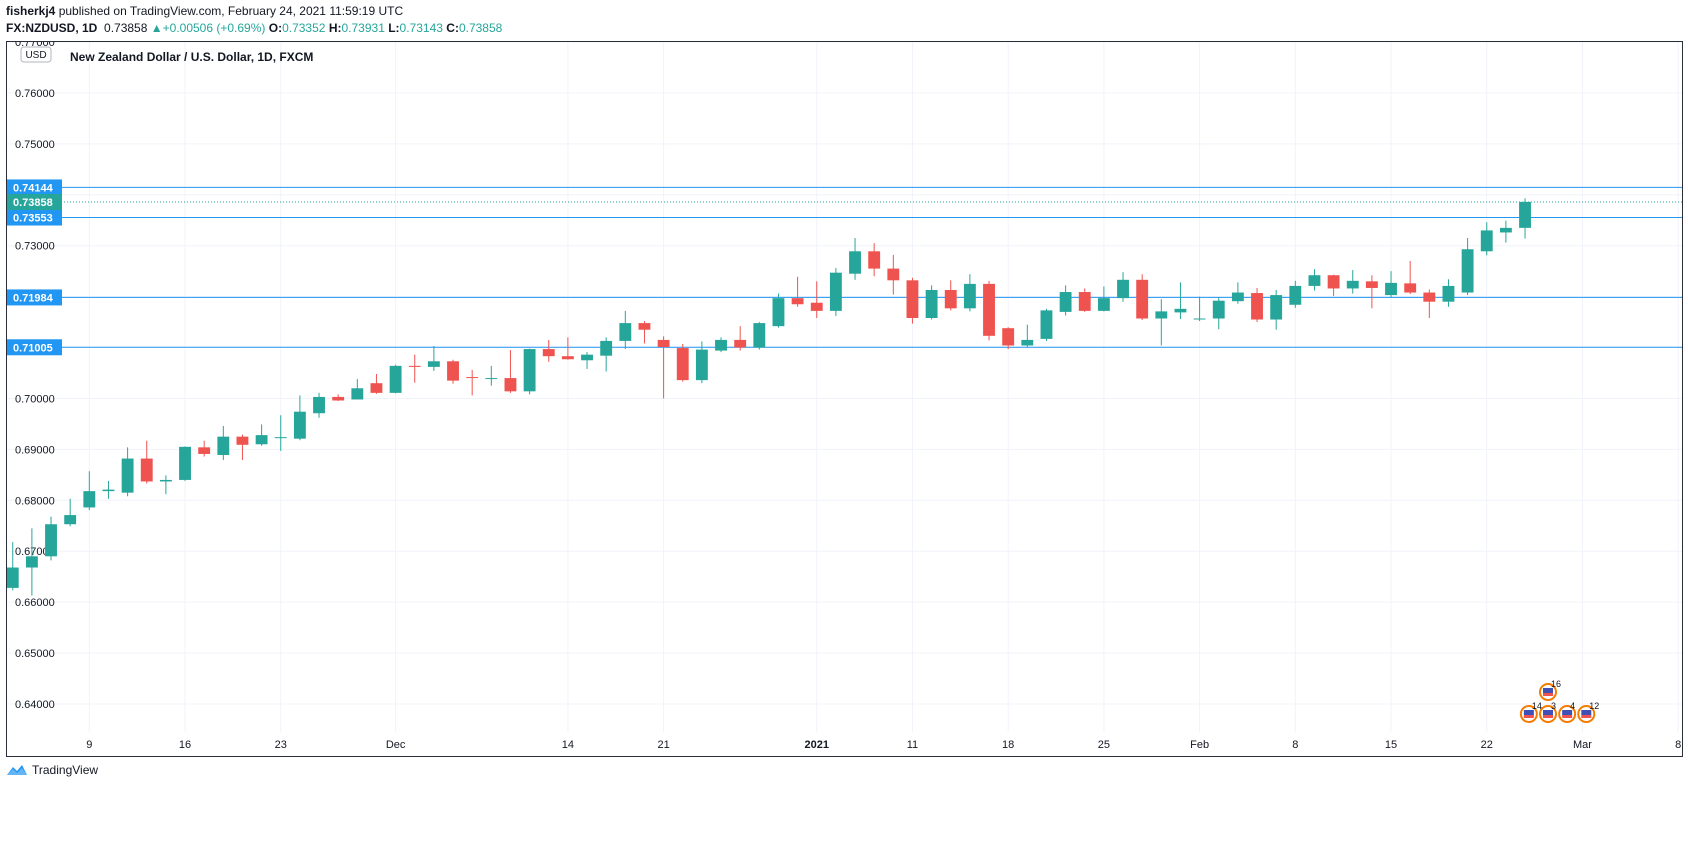 This screenshot has width=1688, height=850. I want to click on y-tick-label: 0.75000, so click(35, 145).